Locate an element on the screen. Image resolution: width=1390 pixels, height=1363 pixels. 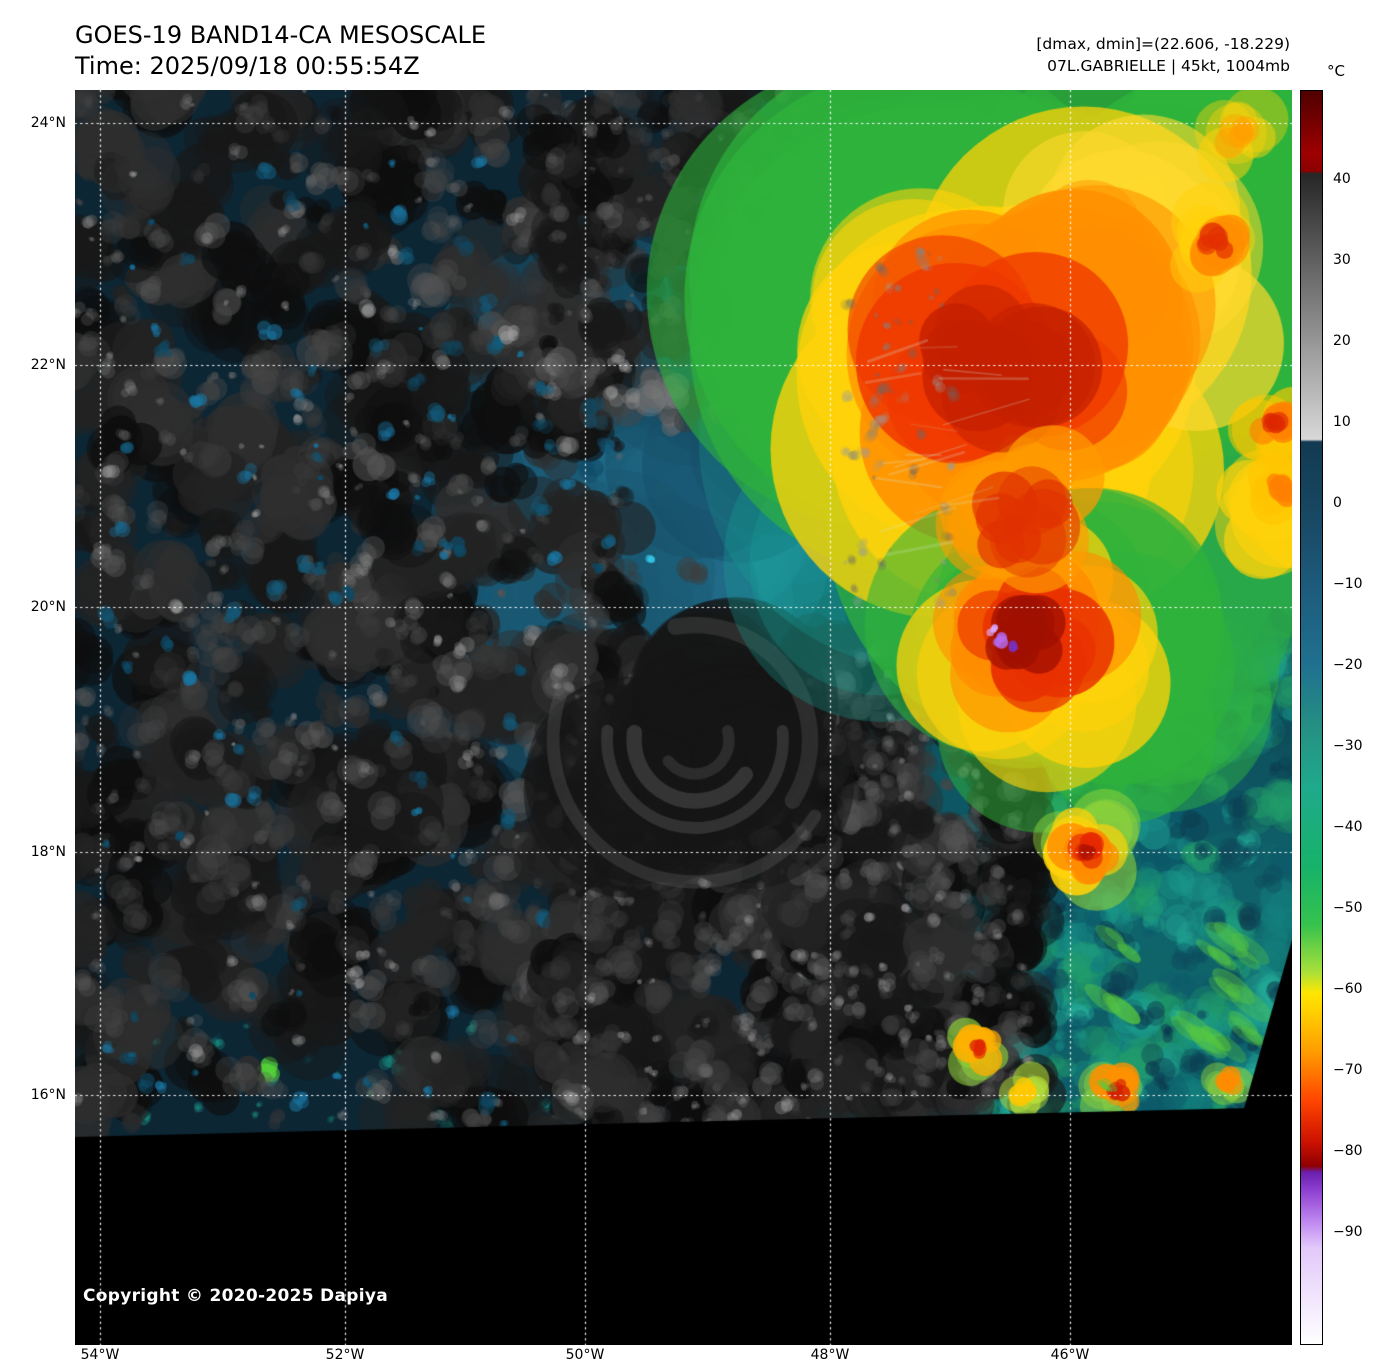
colorbar-tick-label: −30 is located at coordinates (1348, 745).